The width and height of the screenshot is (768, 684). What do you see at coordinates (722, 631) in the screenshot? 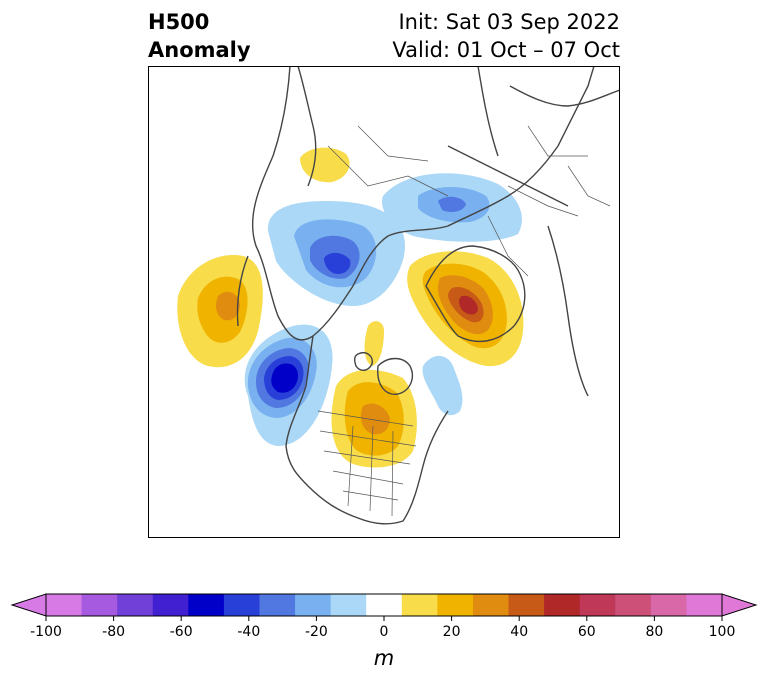
I see `colorbar-tick-label: 100` at bounding box center [722, 631].